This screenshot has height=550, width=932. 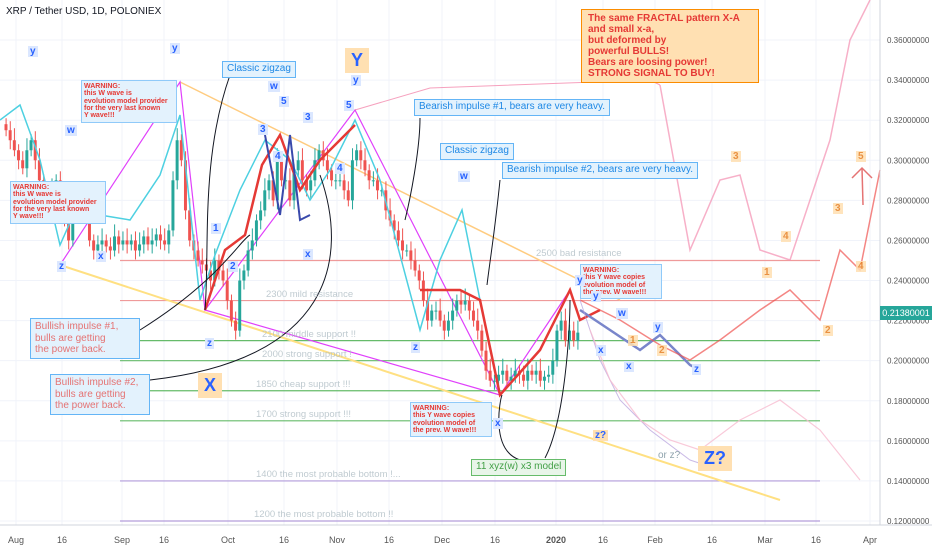 What do you see at coordinates (908, 120) in the screenshot?
I see `y-tick-label: 0.32000000` at bounding box center [908, 120].